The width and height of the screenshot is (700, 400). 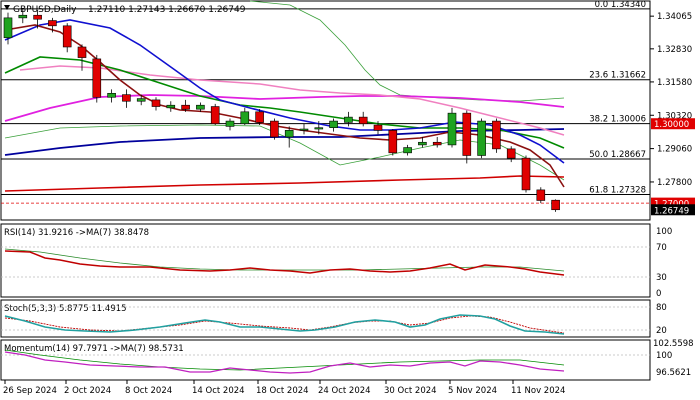 I want to click on symbol-triangle-icon, so click(x=7, y=7).